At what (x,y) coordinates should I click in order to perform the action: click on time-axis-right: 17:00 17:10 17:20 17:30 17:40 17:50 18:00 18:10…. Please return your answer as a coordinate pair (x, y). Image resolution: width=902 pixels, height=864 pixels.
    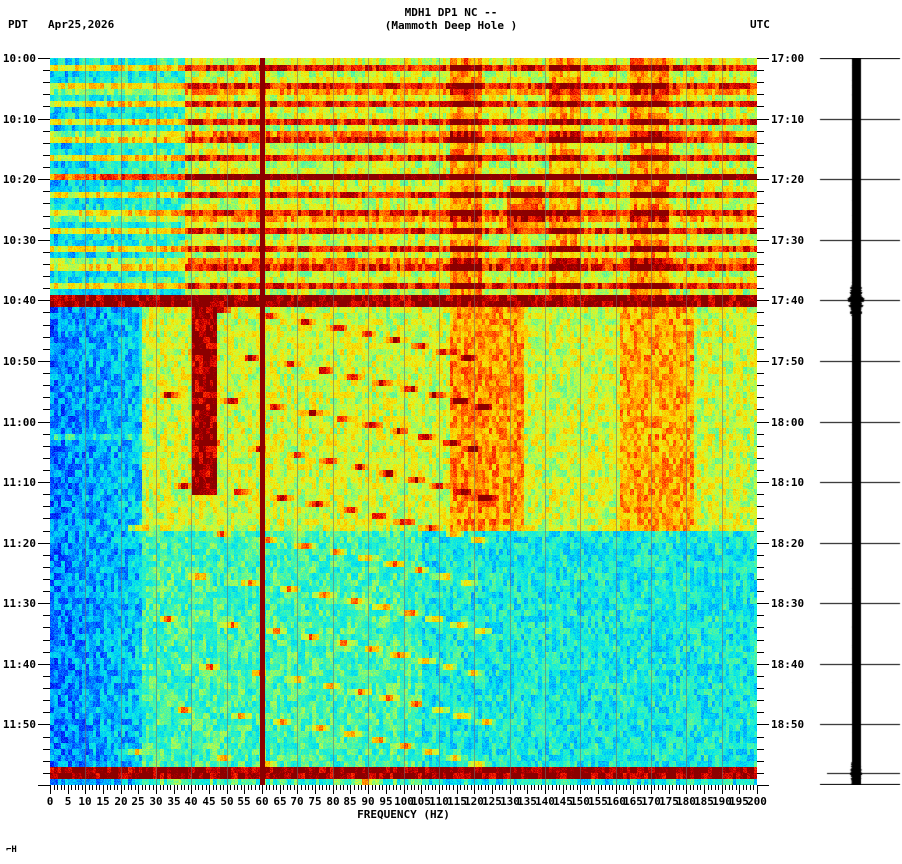
    Looking at the image, I should click on (787, 419).